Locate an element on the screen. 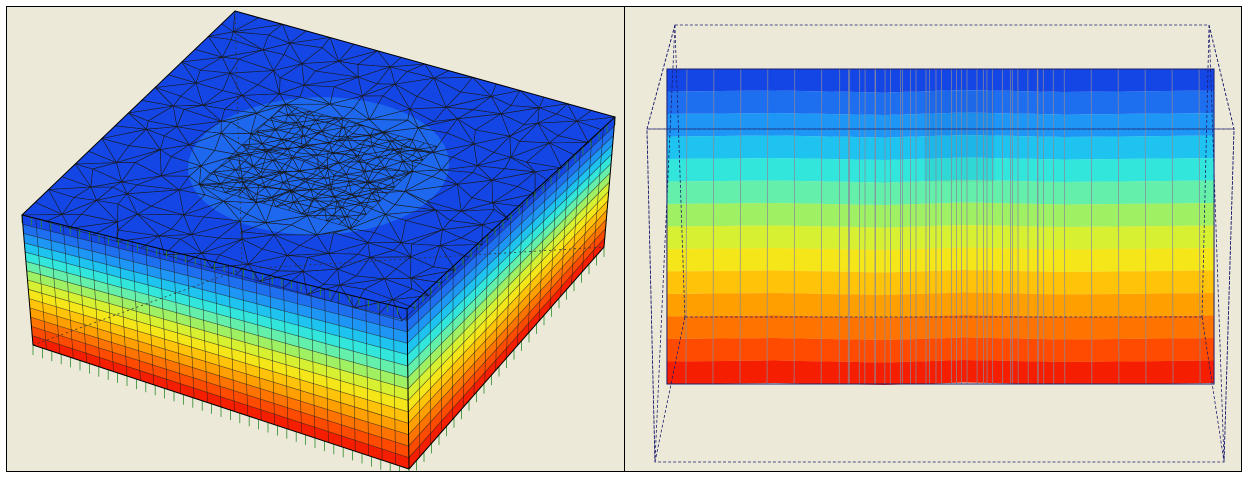 Image resolution: width=1248 pixels, height=478 pixels. hidden-vertical-edge is located at coordinates (238, 140).